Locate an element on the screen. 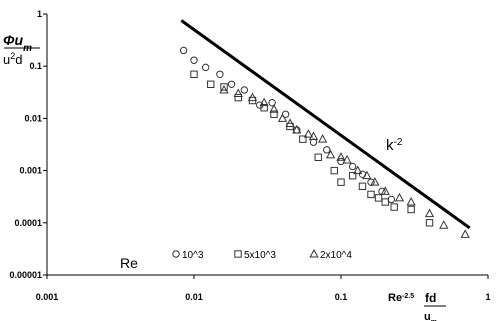 The width and height of the screenshot is (504, 321). legend-marker-square is located at coordinates (238, 254).